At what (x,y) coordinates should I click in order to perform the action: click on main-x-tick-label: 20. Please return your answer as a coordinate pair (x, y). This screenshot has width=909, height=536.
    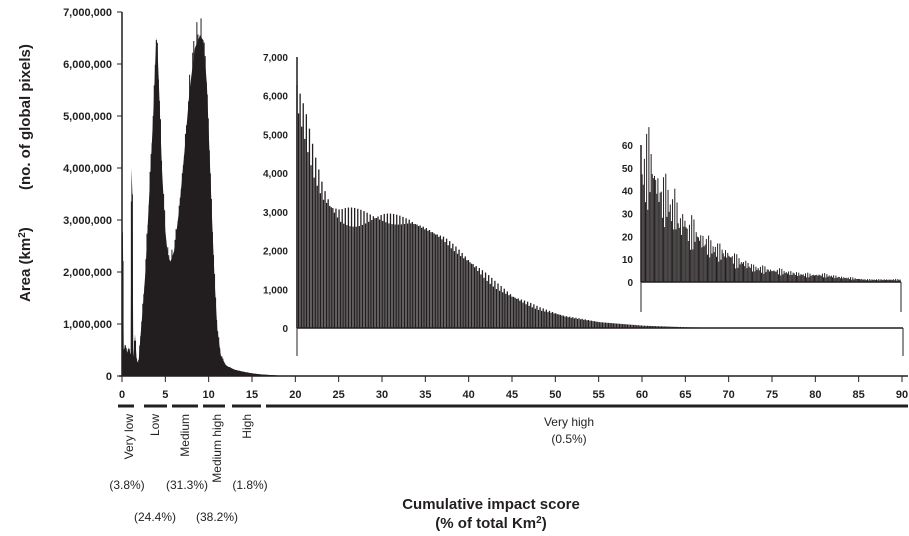
    Looking at the image, I should click on (295, 395).